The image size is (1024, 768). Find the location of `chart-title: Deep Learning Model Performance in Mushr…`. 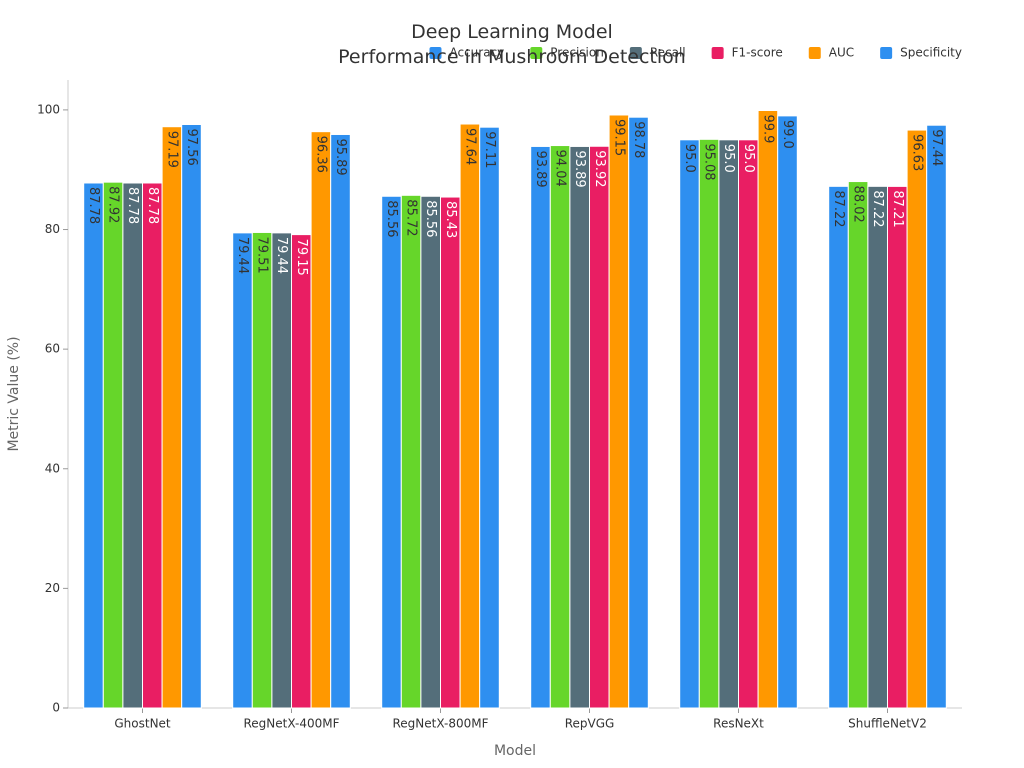

chart-title: Deep Learning Model Performance in Mushr… is located at coordinates (512, 44).